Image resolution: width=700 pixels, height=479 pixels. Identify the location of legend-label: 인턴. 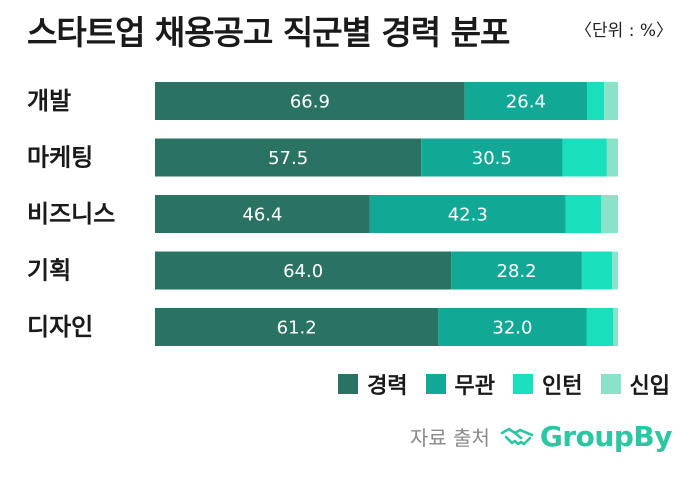
(562, 386).